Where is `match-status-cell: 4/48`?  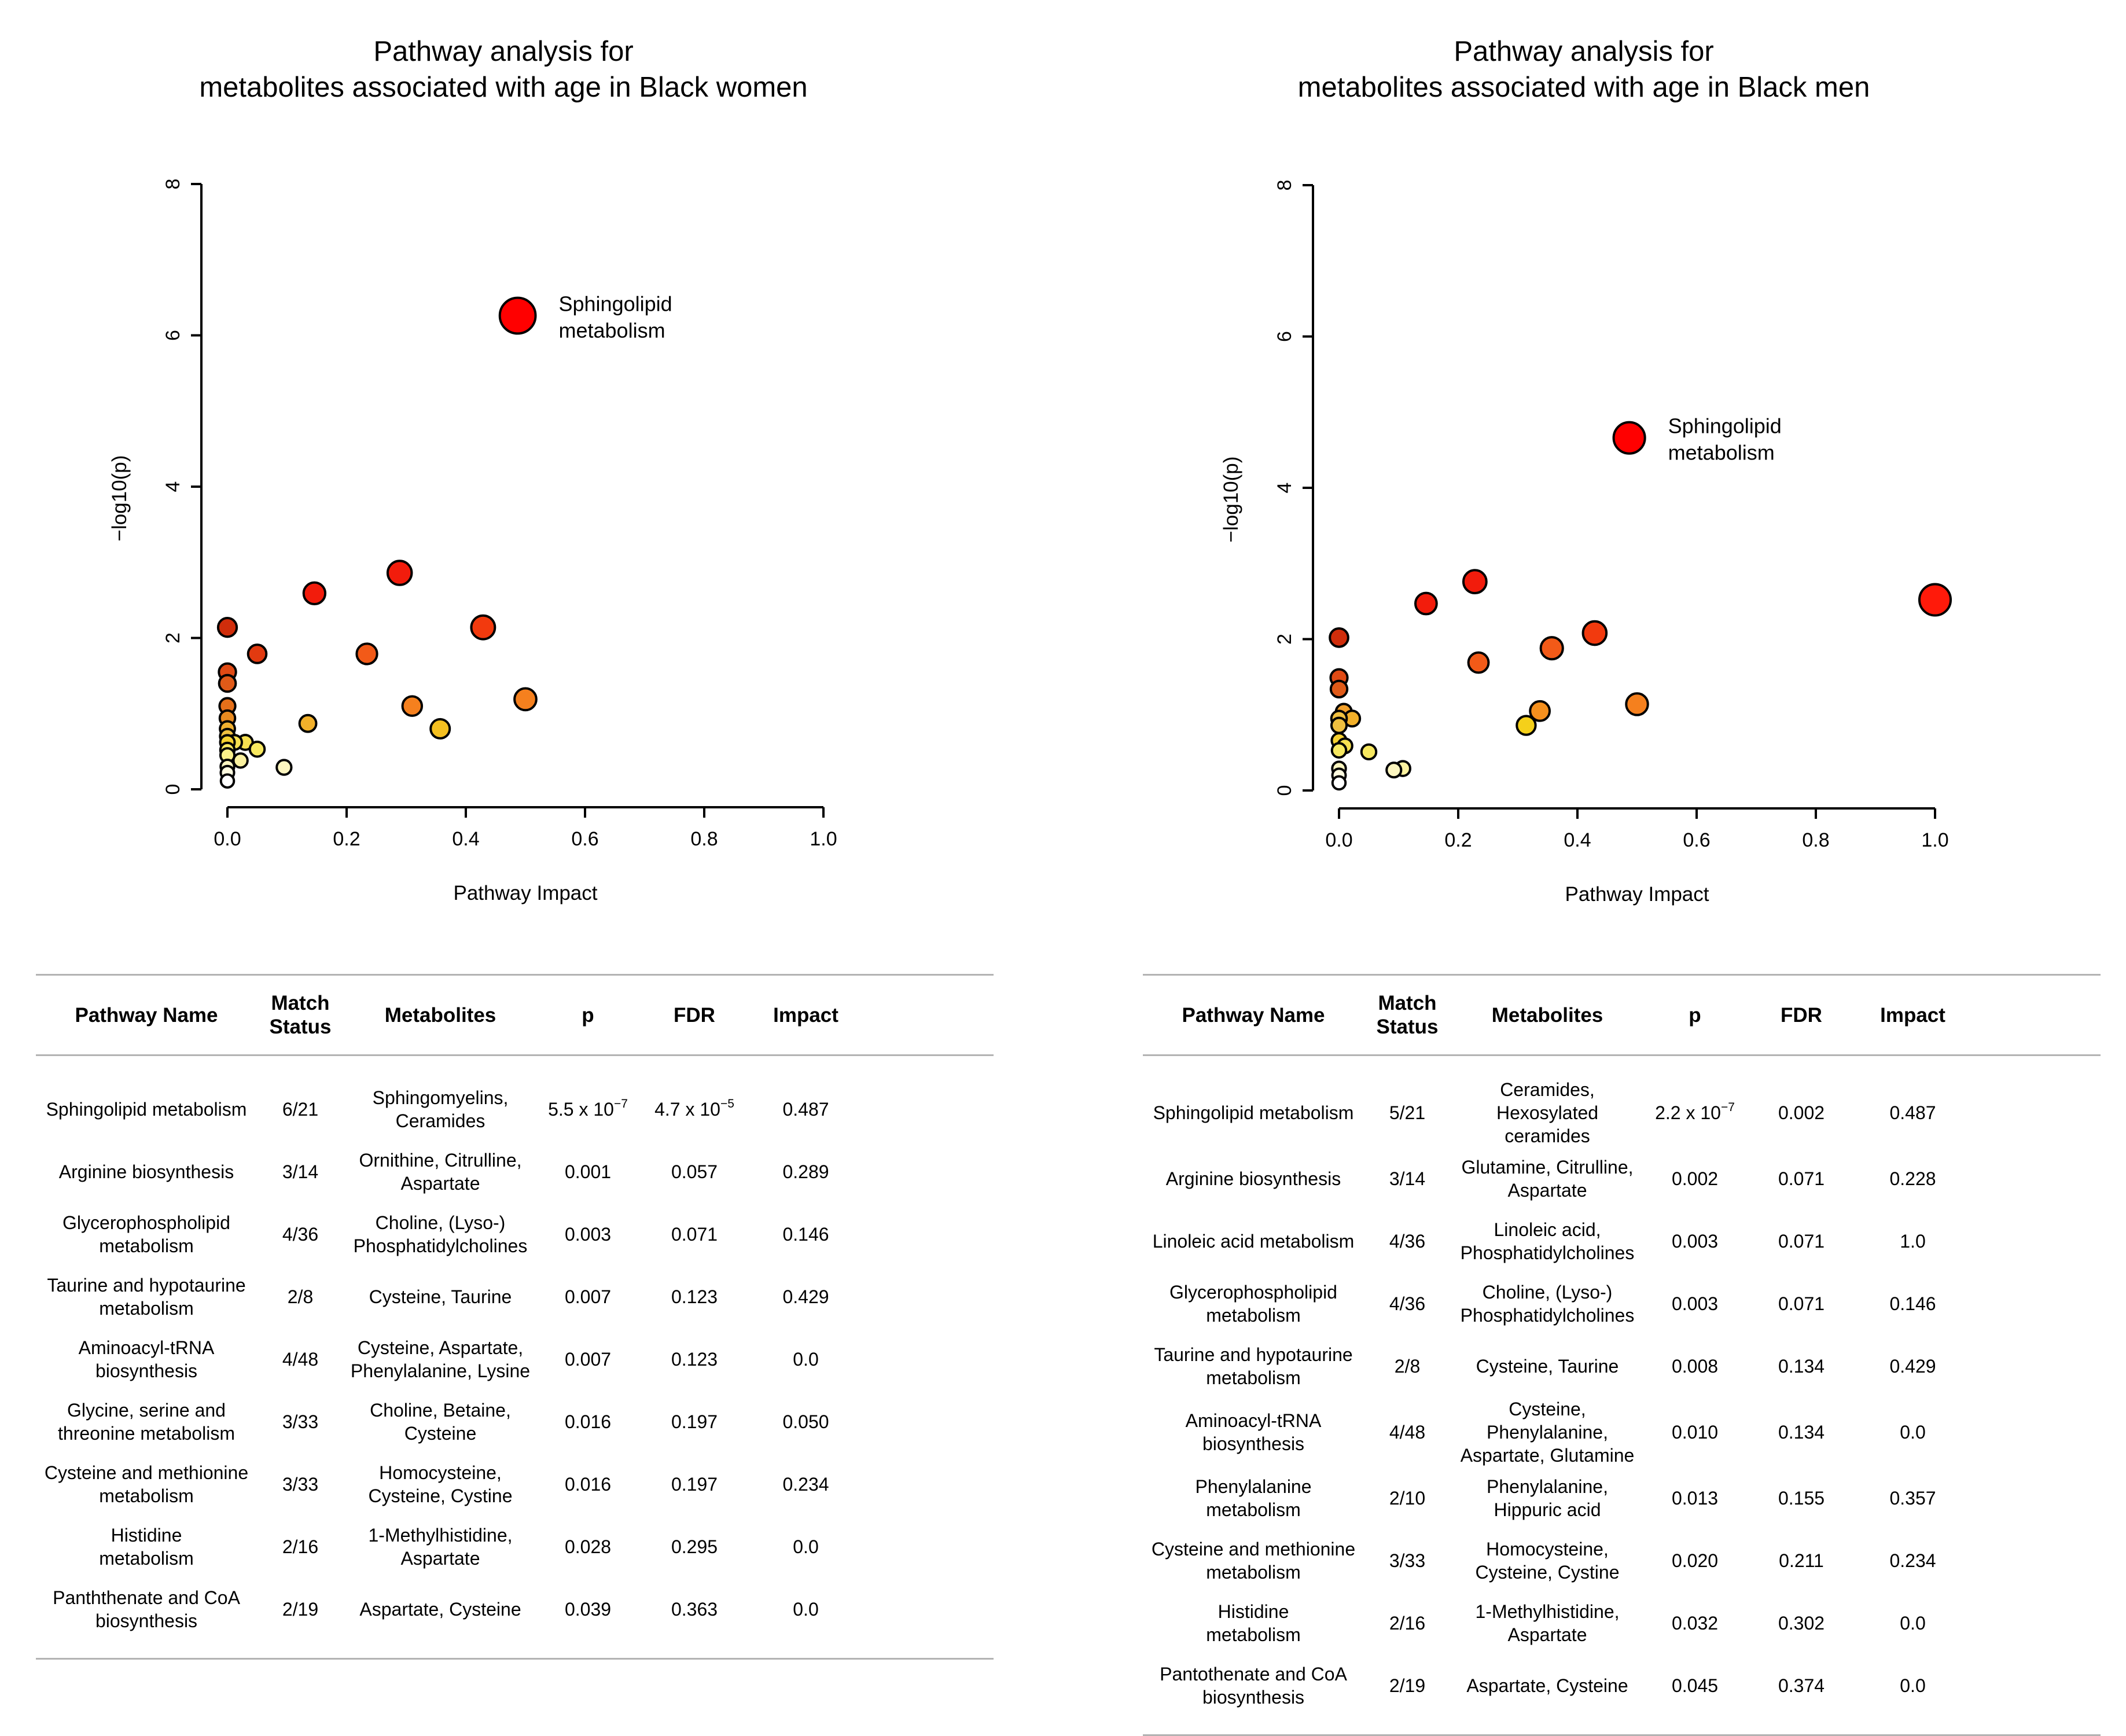 match-status-cell: 4/48 is located at coordinates (1407, 1432).